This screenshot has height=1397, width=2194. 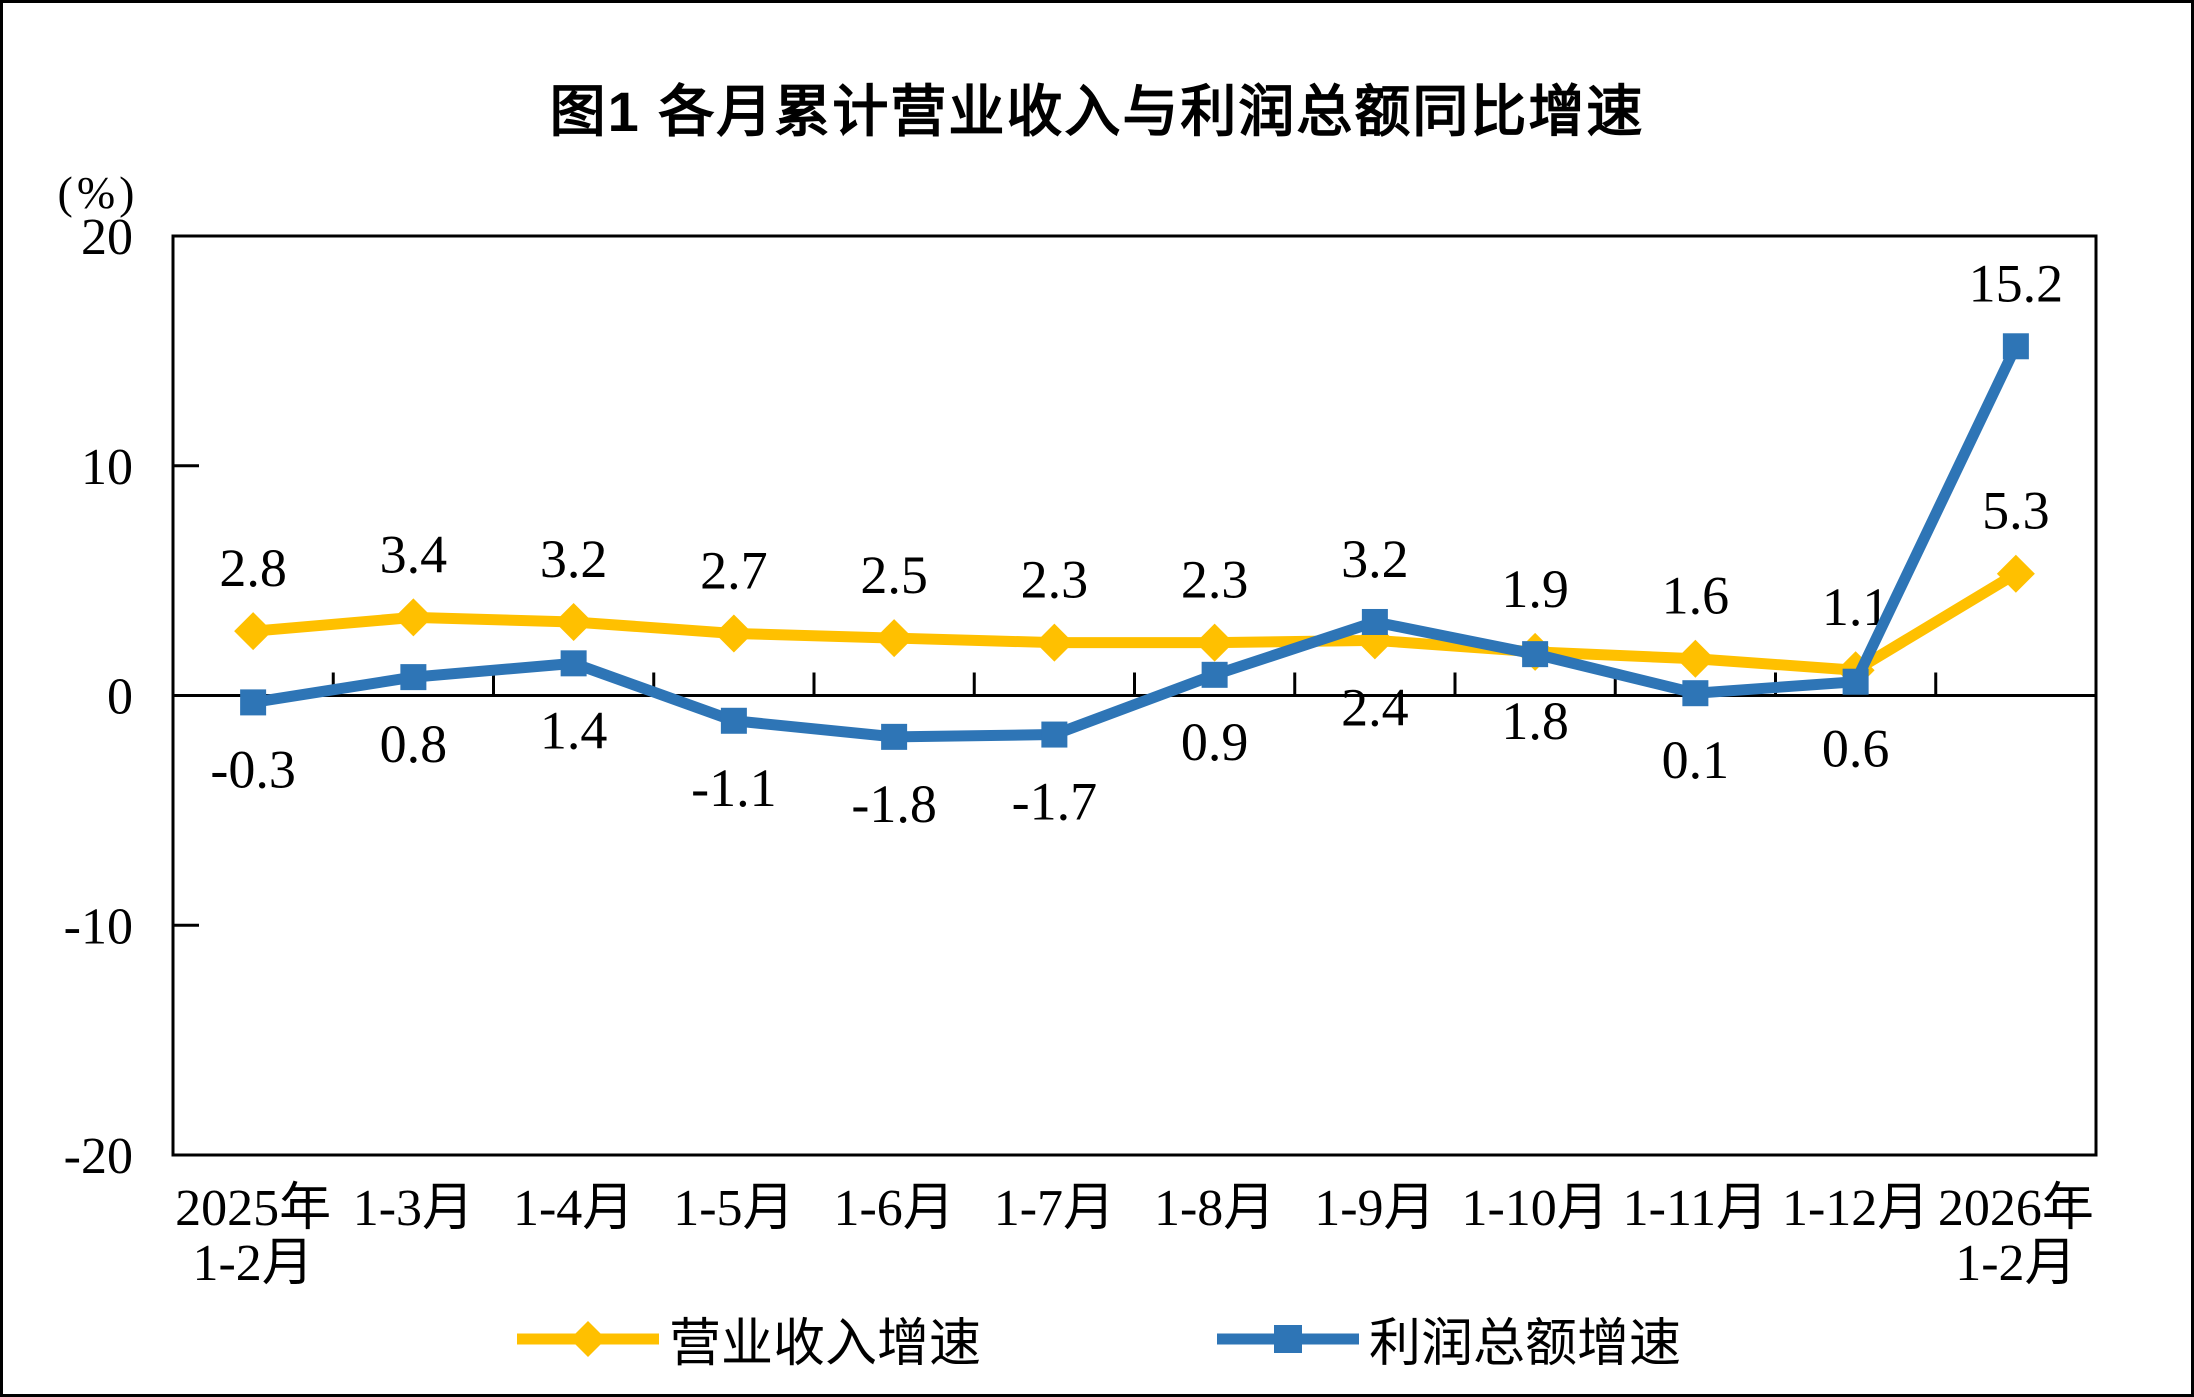 I want to click on value-label: 0.8, so click(x=414, y=744).